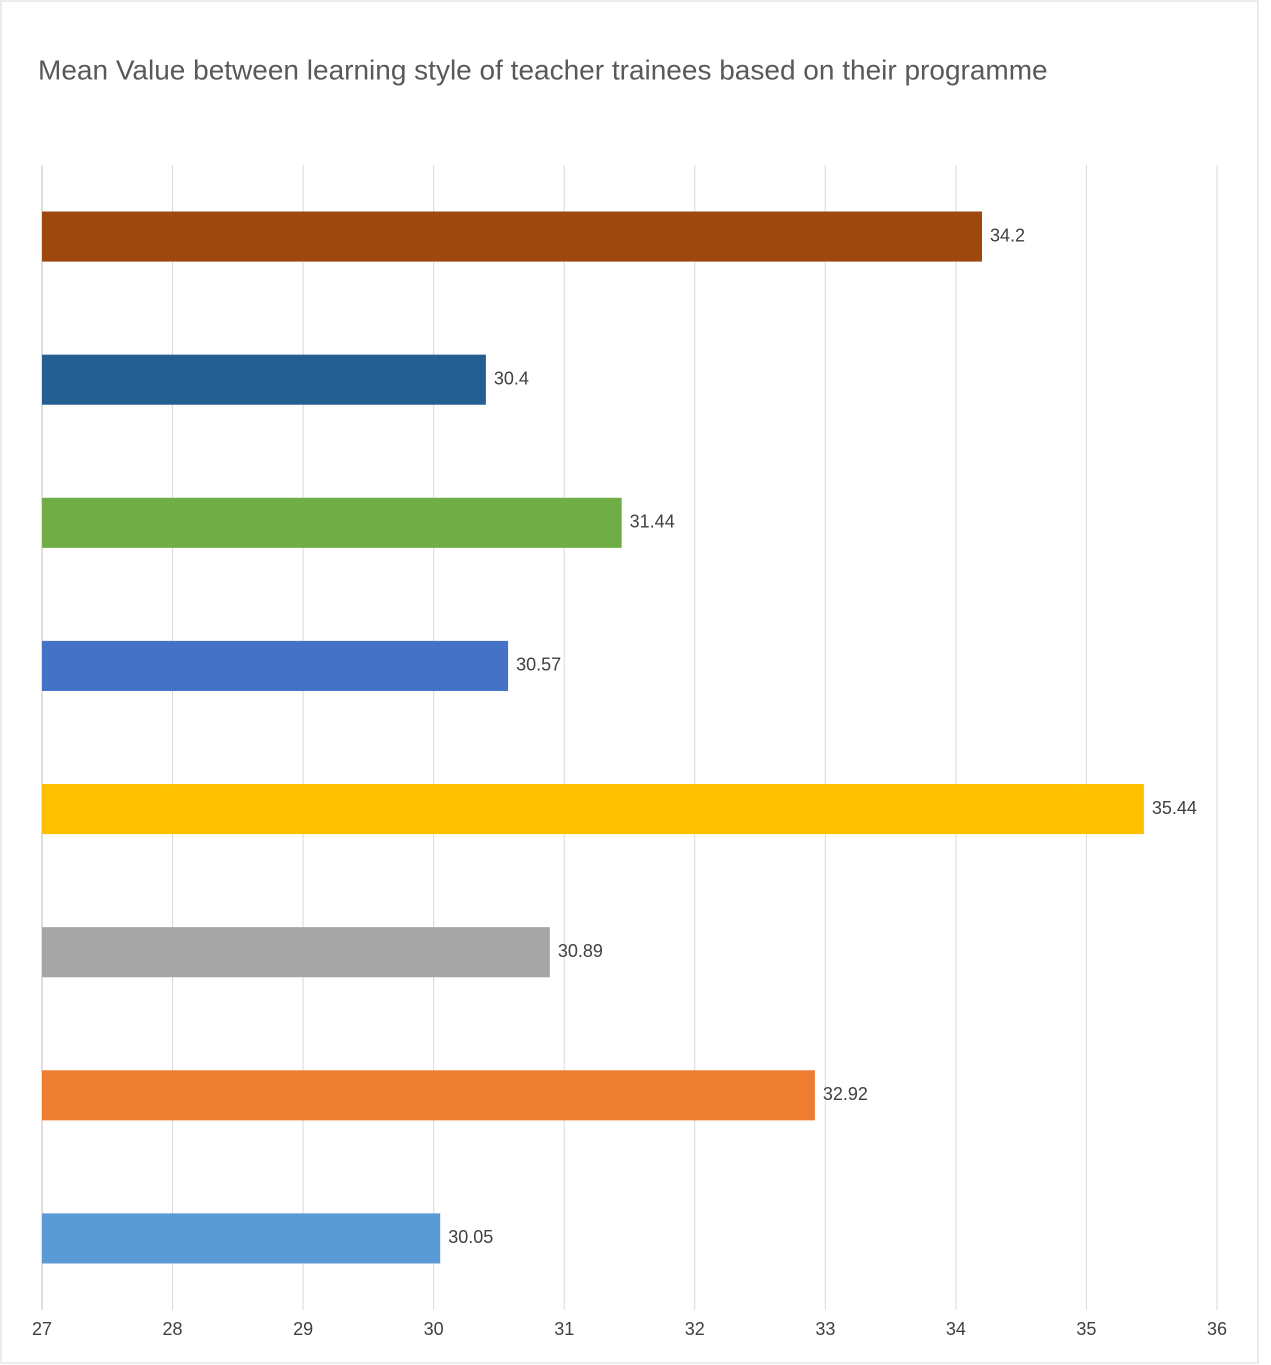 This screenshot has height=1365, width=1271. I want to click on x-tick-label: 33, so click(825, 1329).